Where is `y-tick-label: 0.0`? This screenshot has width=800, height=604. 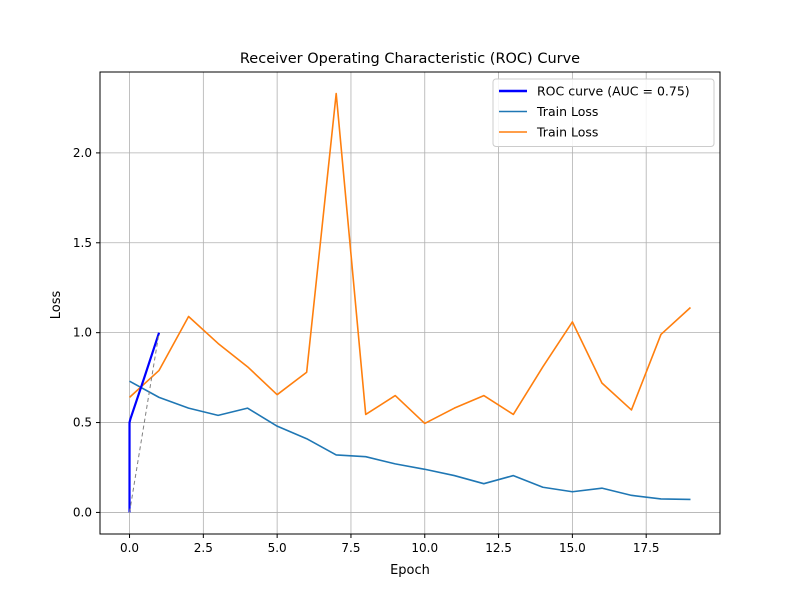
y-tick-label: 0.0 is located at coordinates (82, 512).